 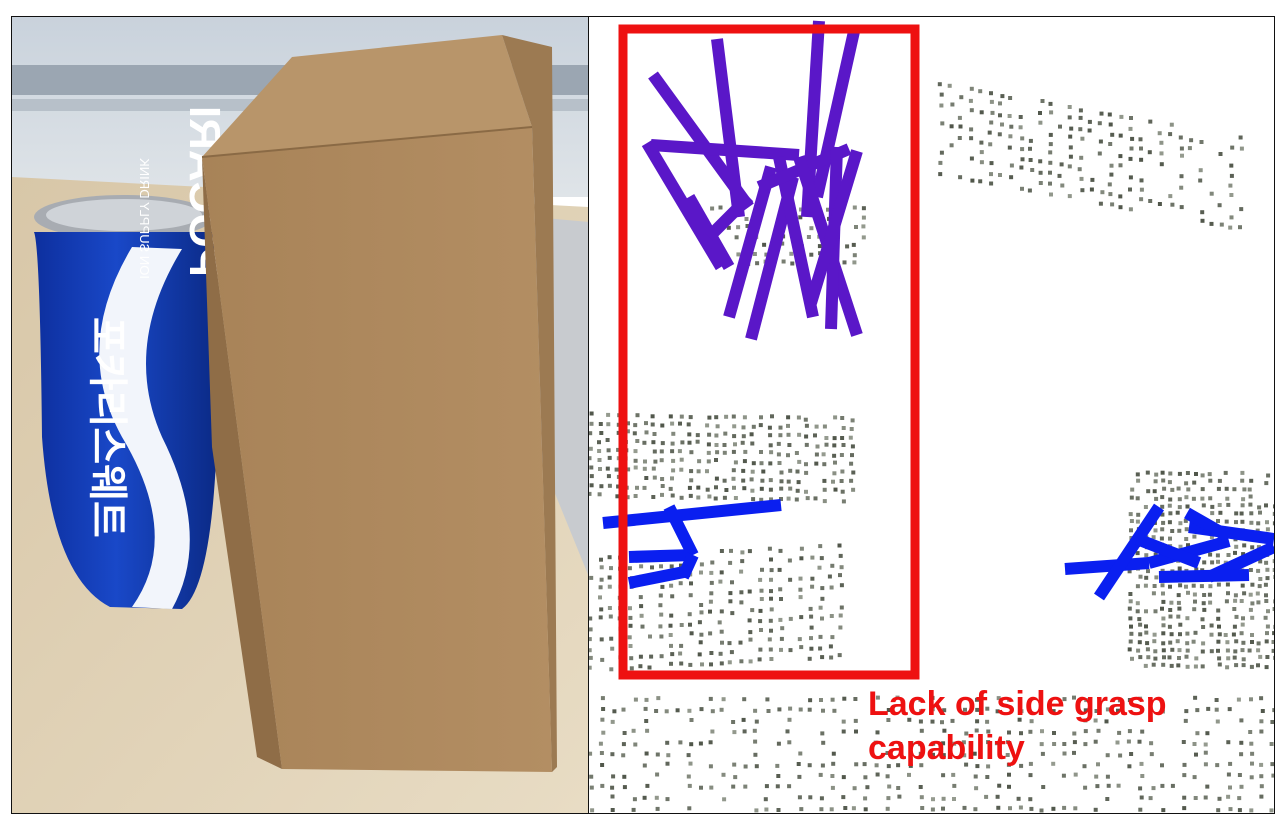 I want to click on annotation-caption: Lack of side grasp capability, so click(x=1017, y=726).